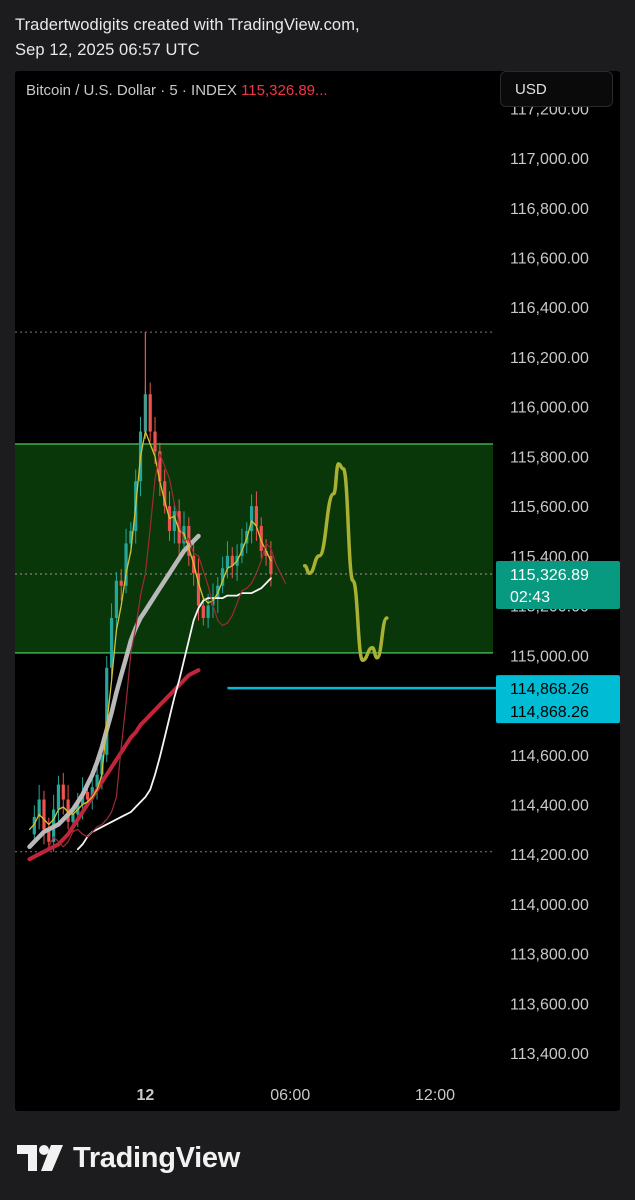  What do you see at coordinates (345, 562) in the screenshot?
I see `projection-path` at bounding box center [345, 562].